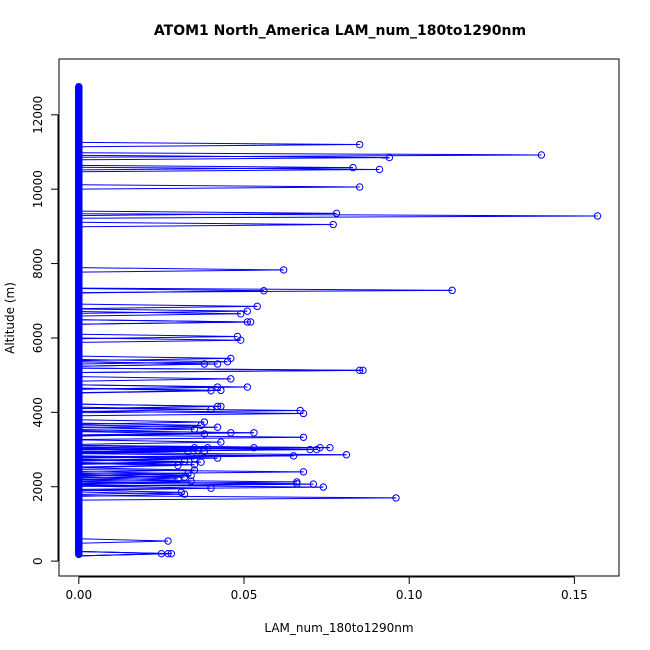 The width and height of the screenshot is (650, 650). I want to click on y-tick-label: 4000, so click(38, 412).